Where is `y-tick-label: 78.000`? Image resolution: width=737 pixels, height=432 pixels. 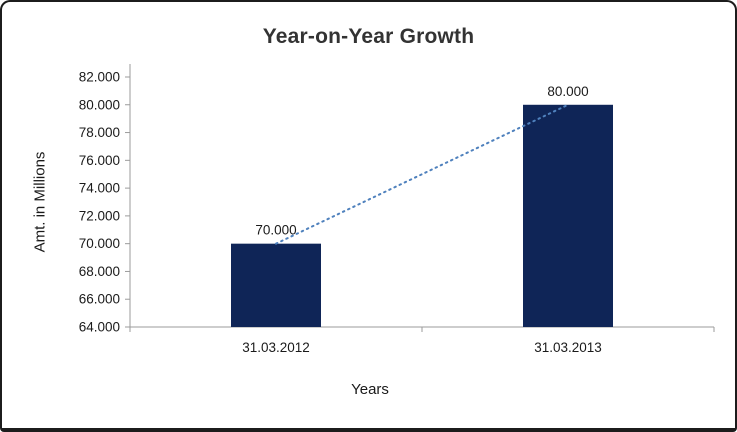 y-tick-label: 78.000 is located at coordinates (99, 132).